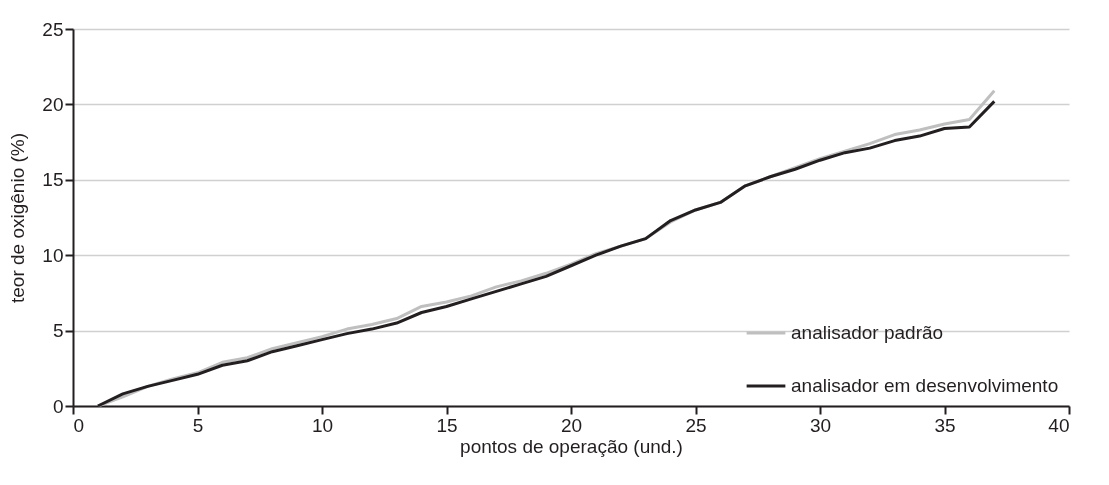 The width and height of the screenshot is (1109, 485). I want to click on y-tick-label: 20, so click(53, 104).